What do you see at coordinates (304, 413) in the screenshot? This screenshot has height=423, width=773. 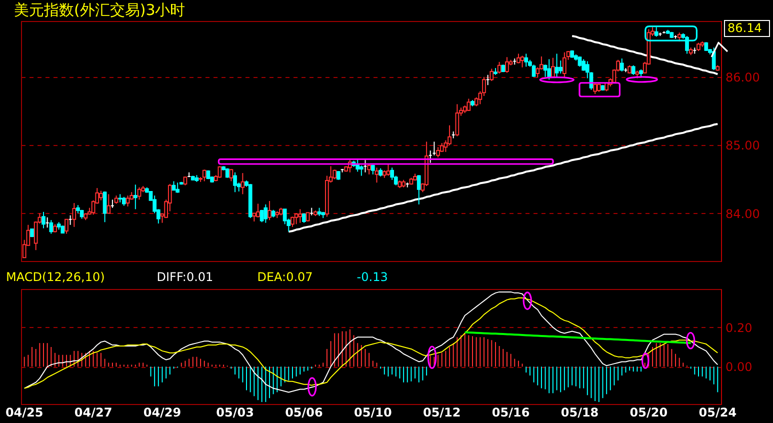 I see `x-tick-label: 05/06` at bounding box center [304, 413].